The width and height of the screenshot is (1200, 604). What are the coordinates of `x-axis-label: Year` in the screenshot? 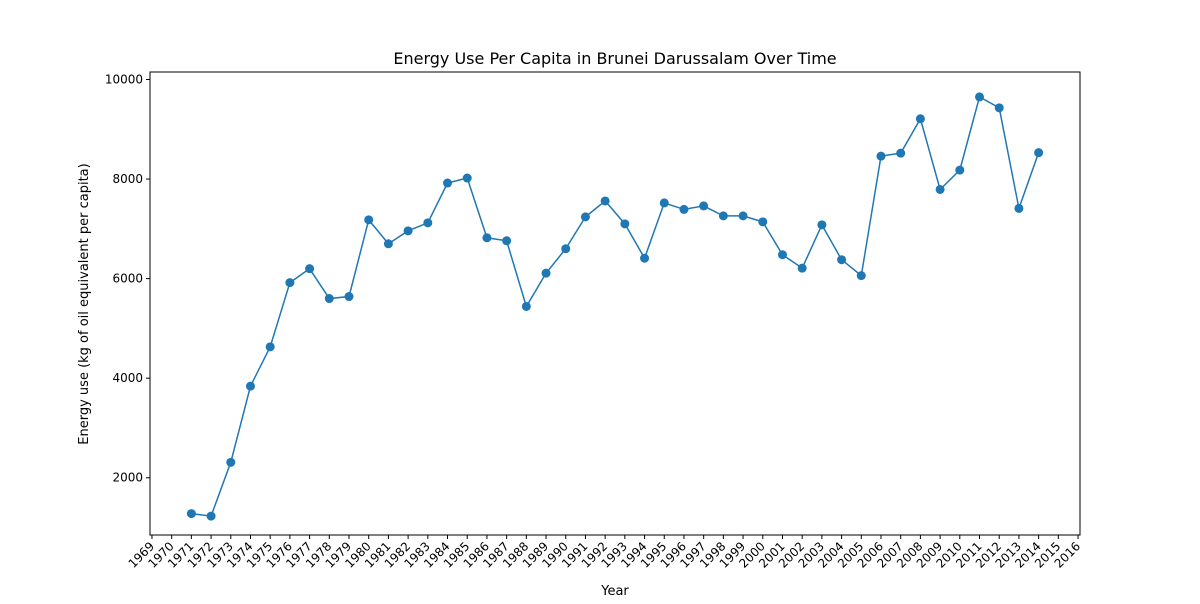 It's located at (614, 591).